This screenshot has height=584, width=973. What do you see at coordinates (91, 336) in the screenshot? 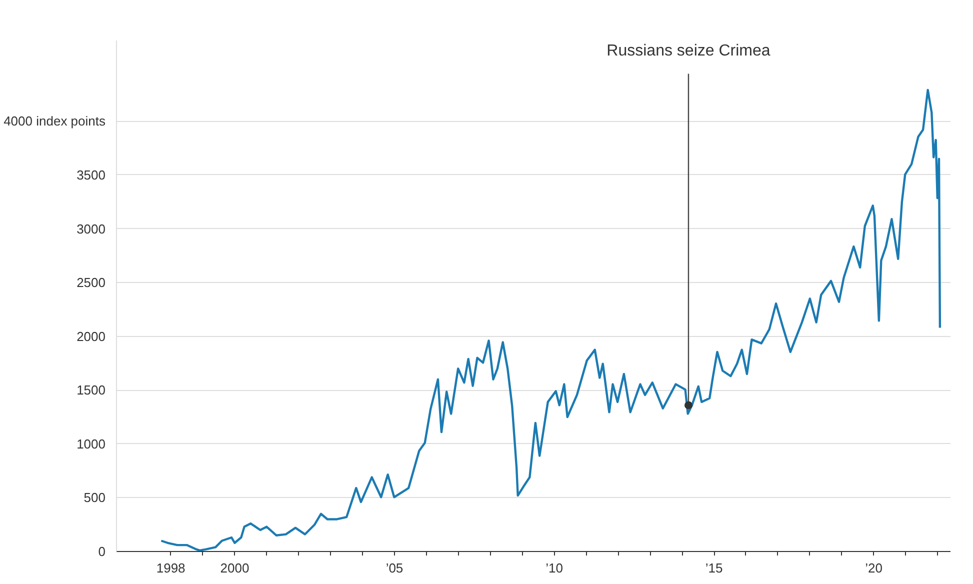
I see `y-tick-label: 2000` at bounding box center [91, 336].